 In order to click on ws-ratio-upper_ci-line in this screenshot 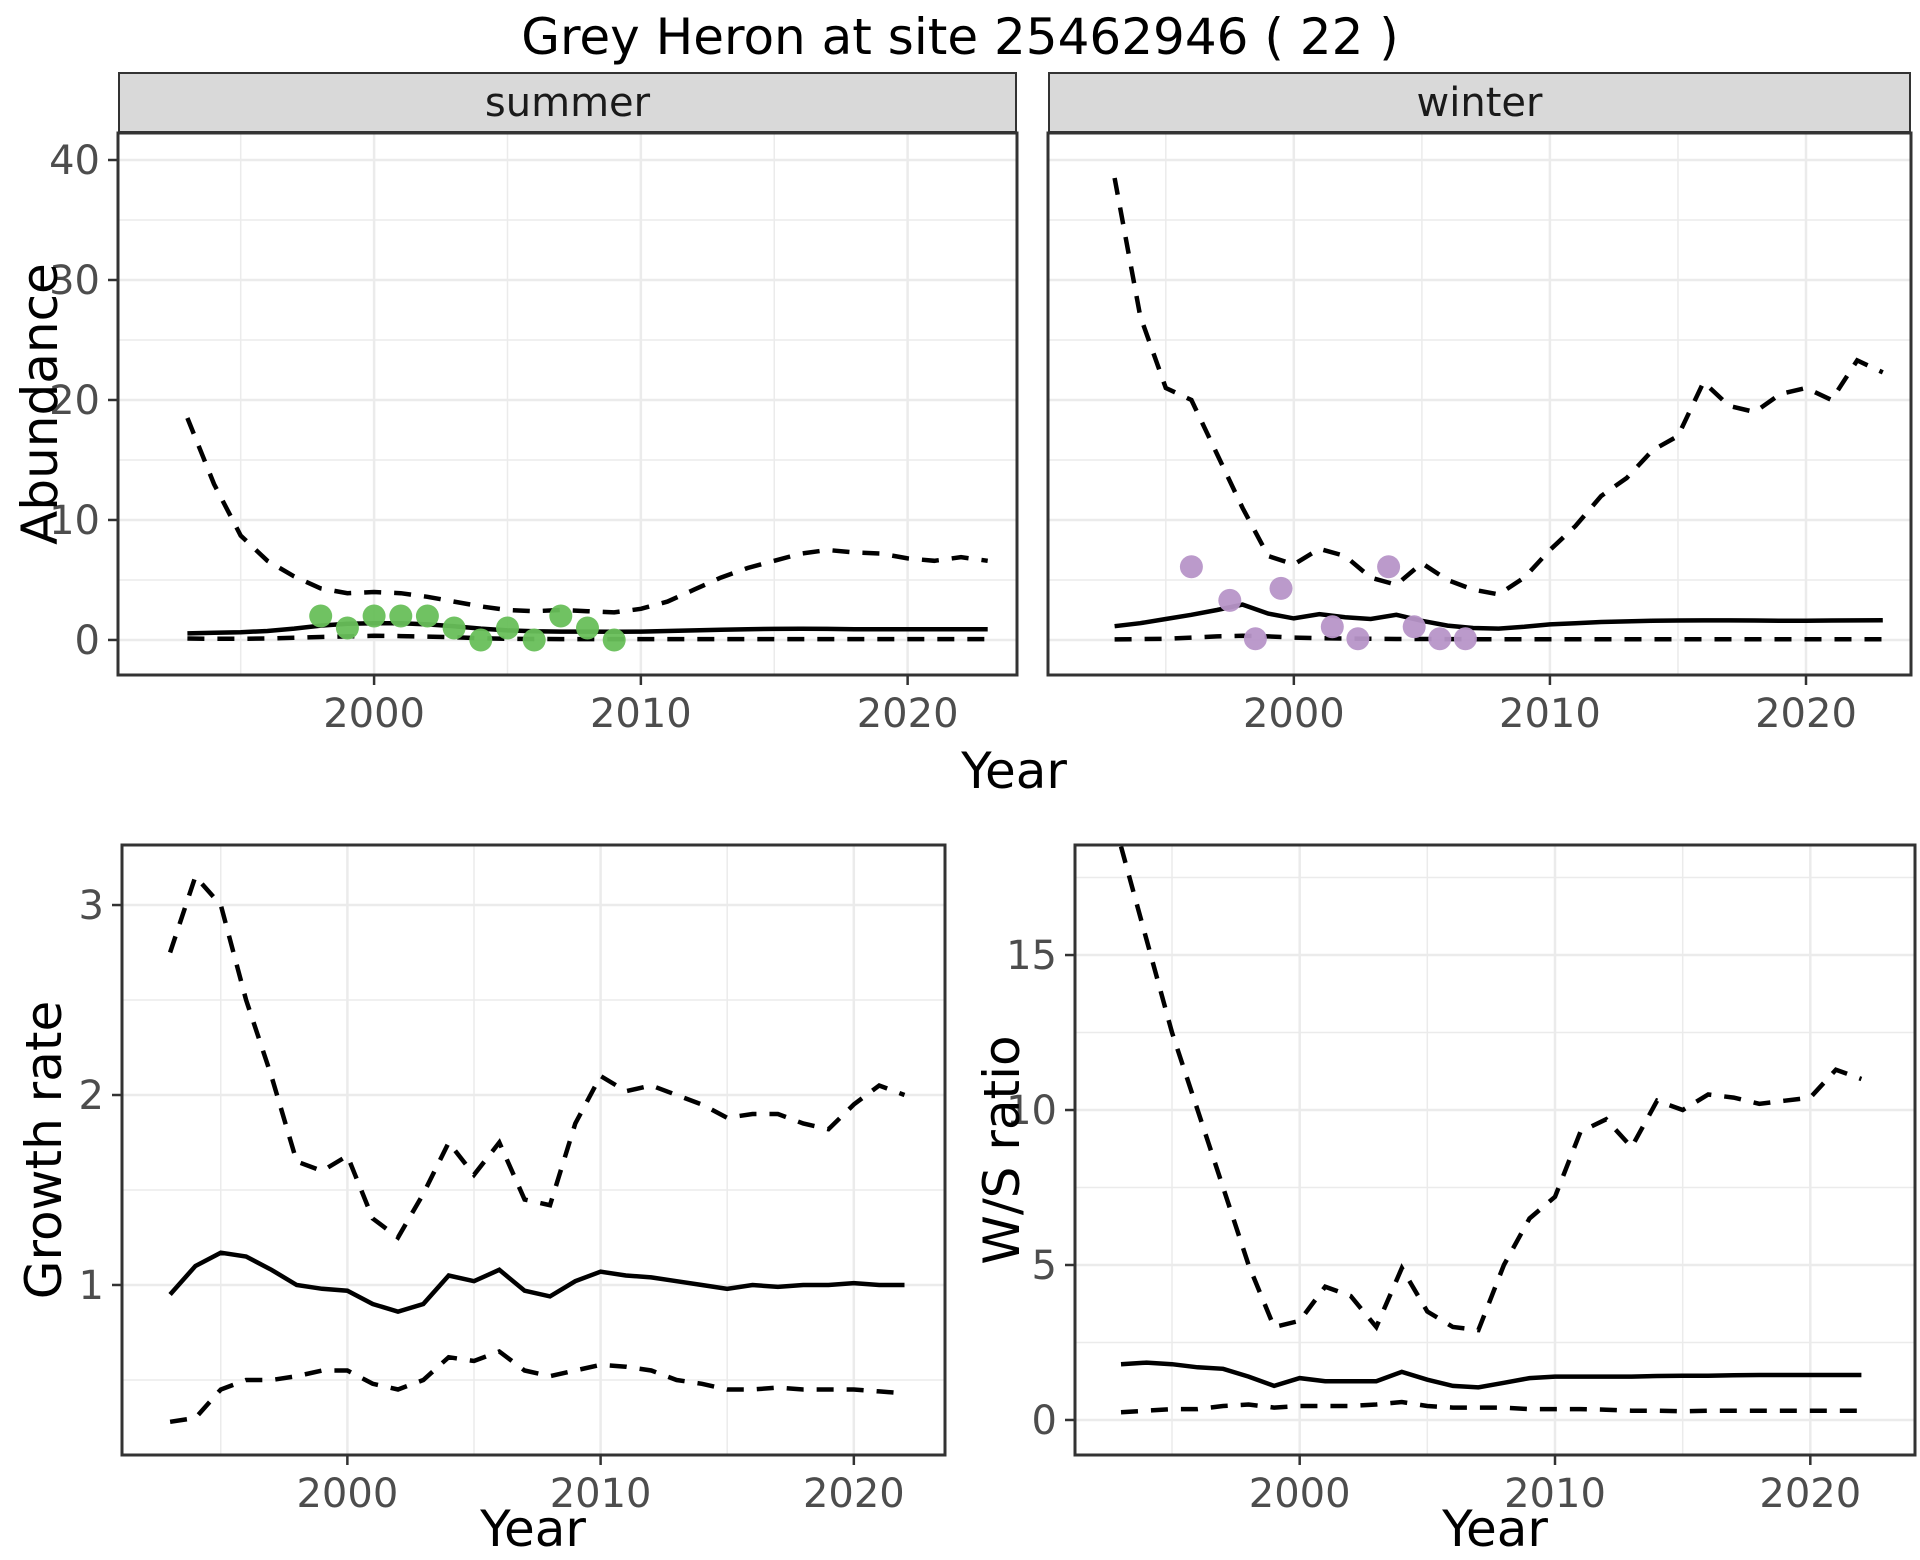, I will do `click(1490, 1089)`.